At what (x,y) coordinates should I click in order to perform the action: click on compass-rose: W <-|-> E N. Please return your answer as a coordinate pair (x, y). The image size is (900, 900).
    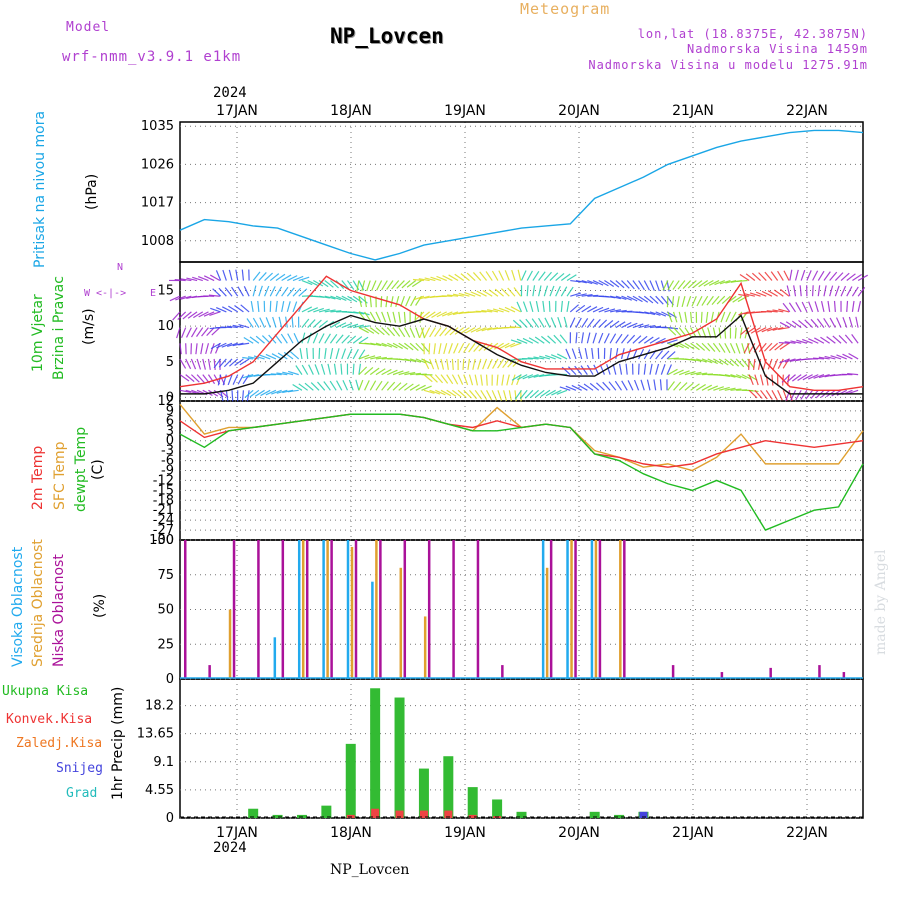
    Looking at the image, I should click on (120, 293).